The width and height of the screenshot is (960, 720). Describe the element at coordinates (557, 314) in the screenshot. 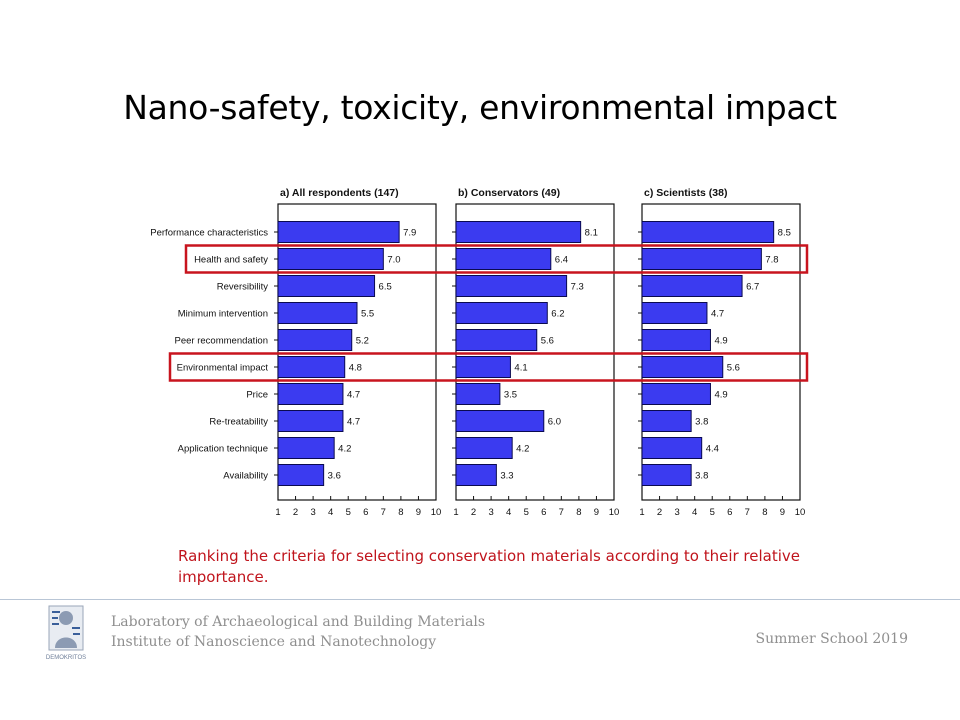

I see `bar-value-label: 6.2` at that location.